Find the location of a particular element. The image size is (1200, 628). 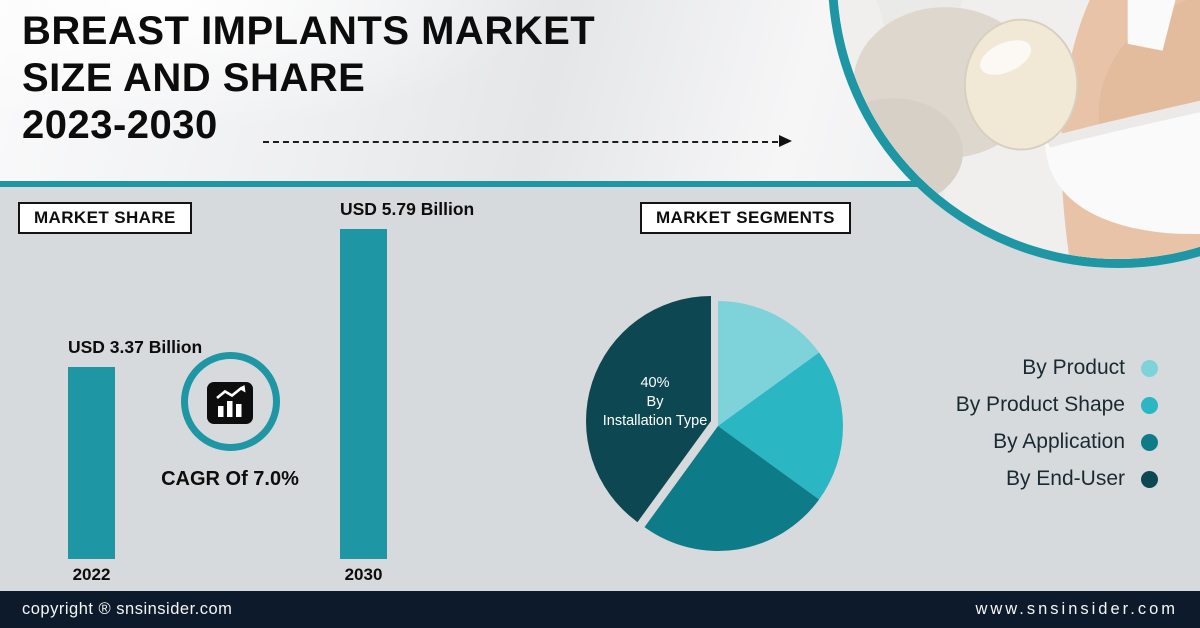

legend-item-by-end-user: By End-User is located at coordinates (1082, 479).